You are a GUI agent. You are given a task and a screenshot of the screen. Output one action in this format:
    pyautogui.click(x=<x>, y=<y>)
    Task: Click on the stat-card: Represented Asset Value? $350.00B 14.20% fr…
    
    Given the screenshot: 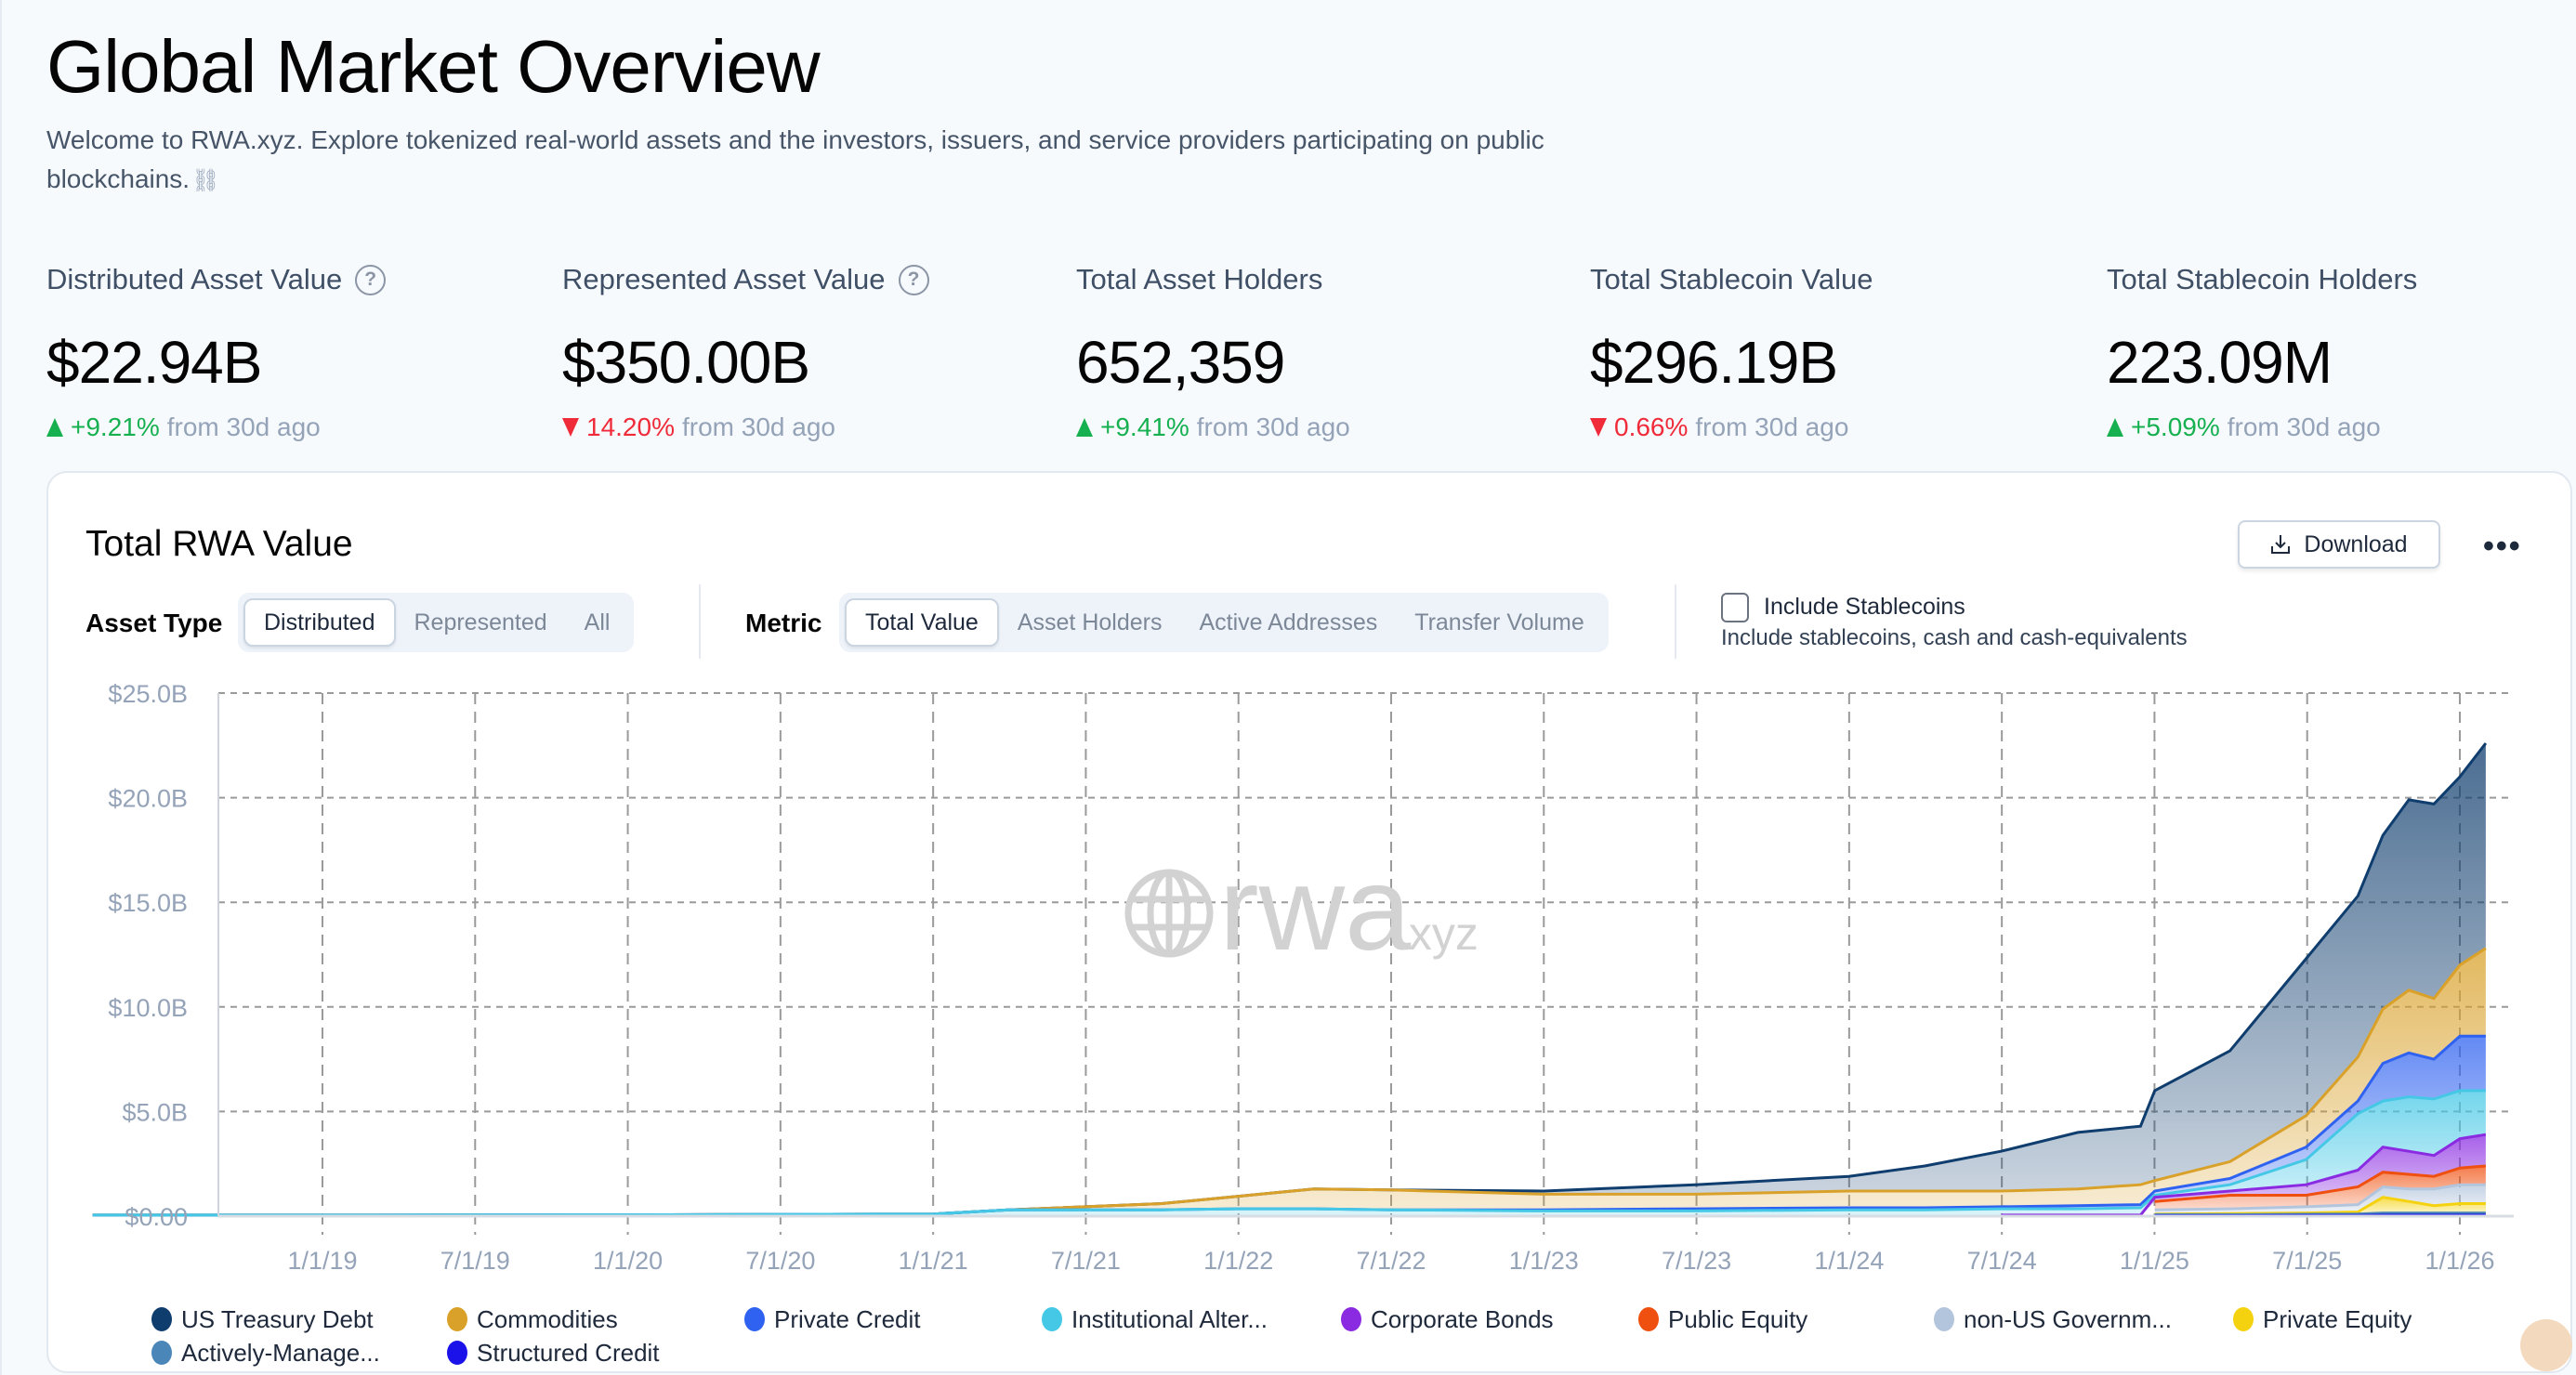 What is the action you would take?
    pyautogui.click(x=745, y=351)
    